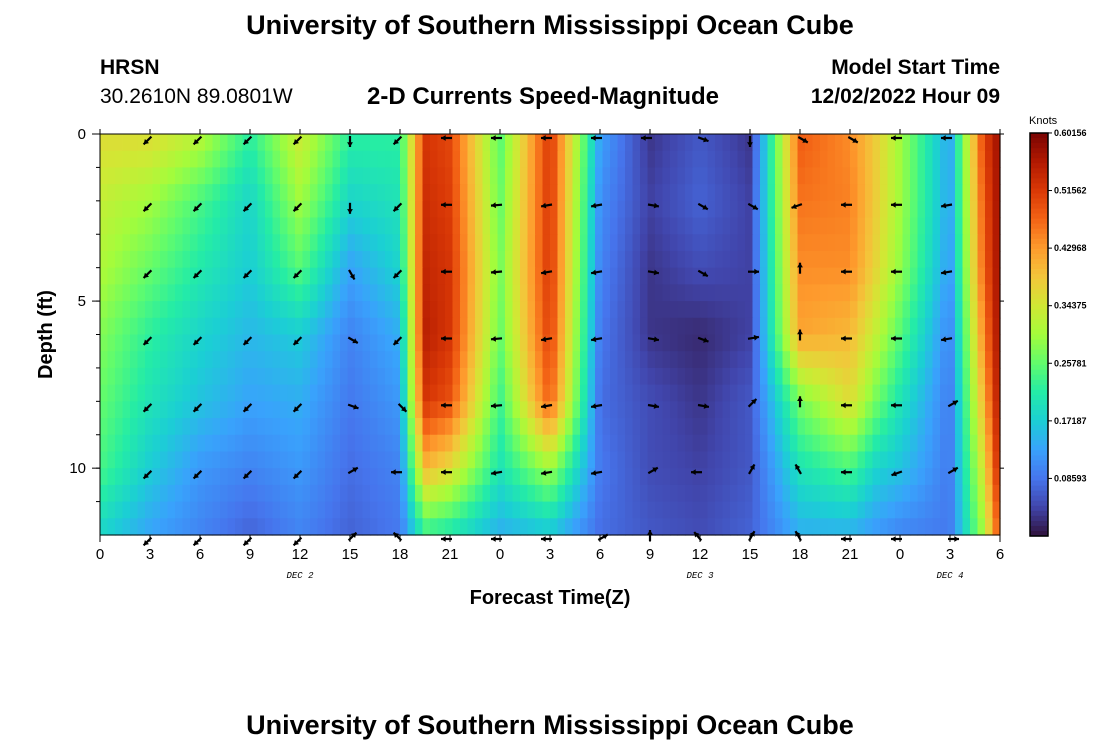  I want to click on model-start-value: 12/02/2022 Hour 09, so click(905, 96).